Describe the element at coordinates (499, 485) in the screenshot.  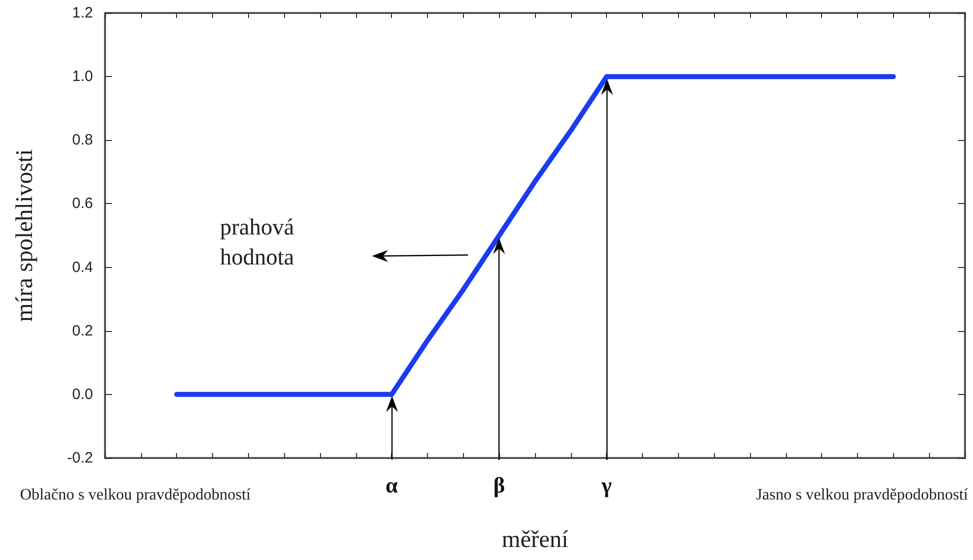
I see `x-tick-label: β` at that location.